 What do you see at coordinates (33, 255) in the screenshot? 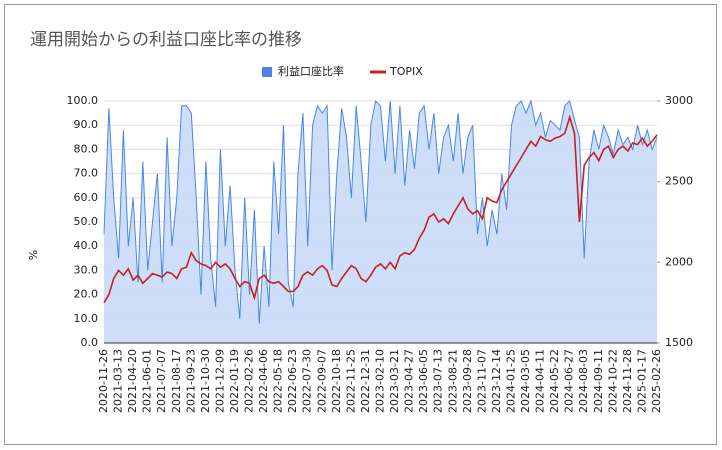
I see `y-axis-label: %` at bounding box center [33, 255].